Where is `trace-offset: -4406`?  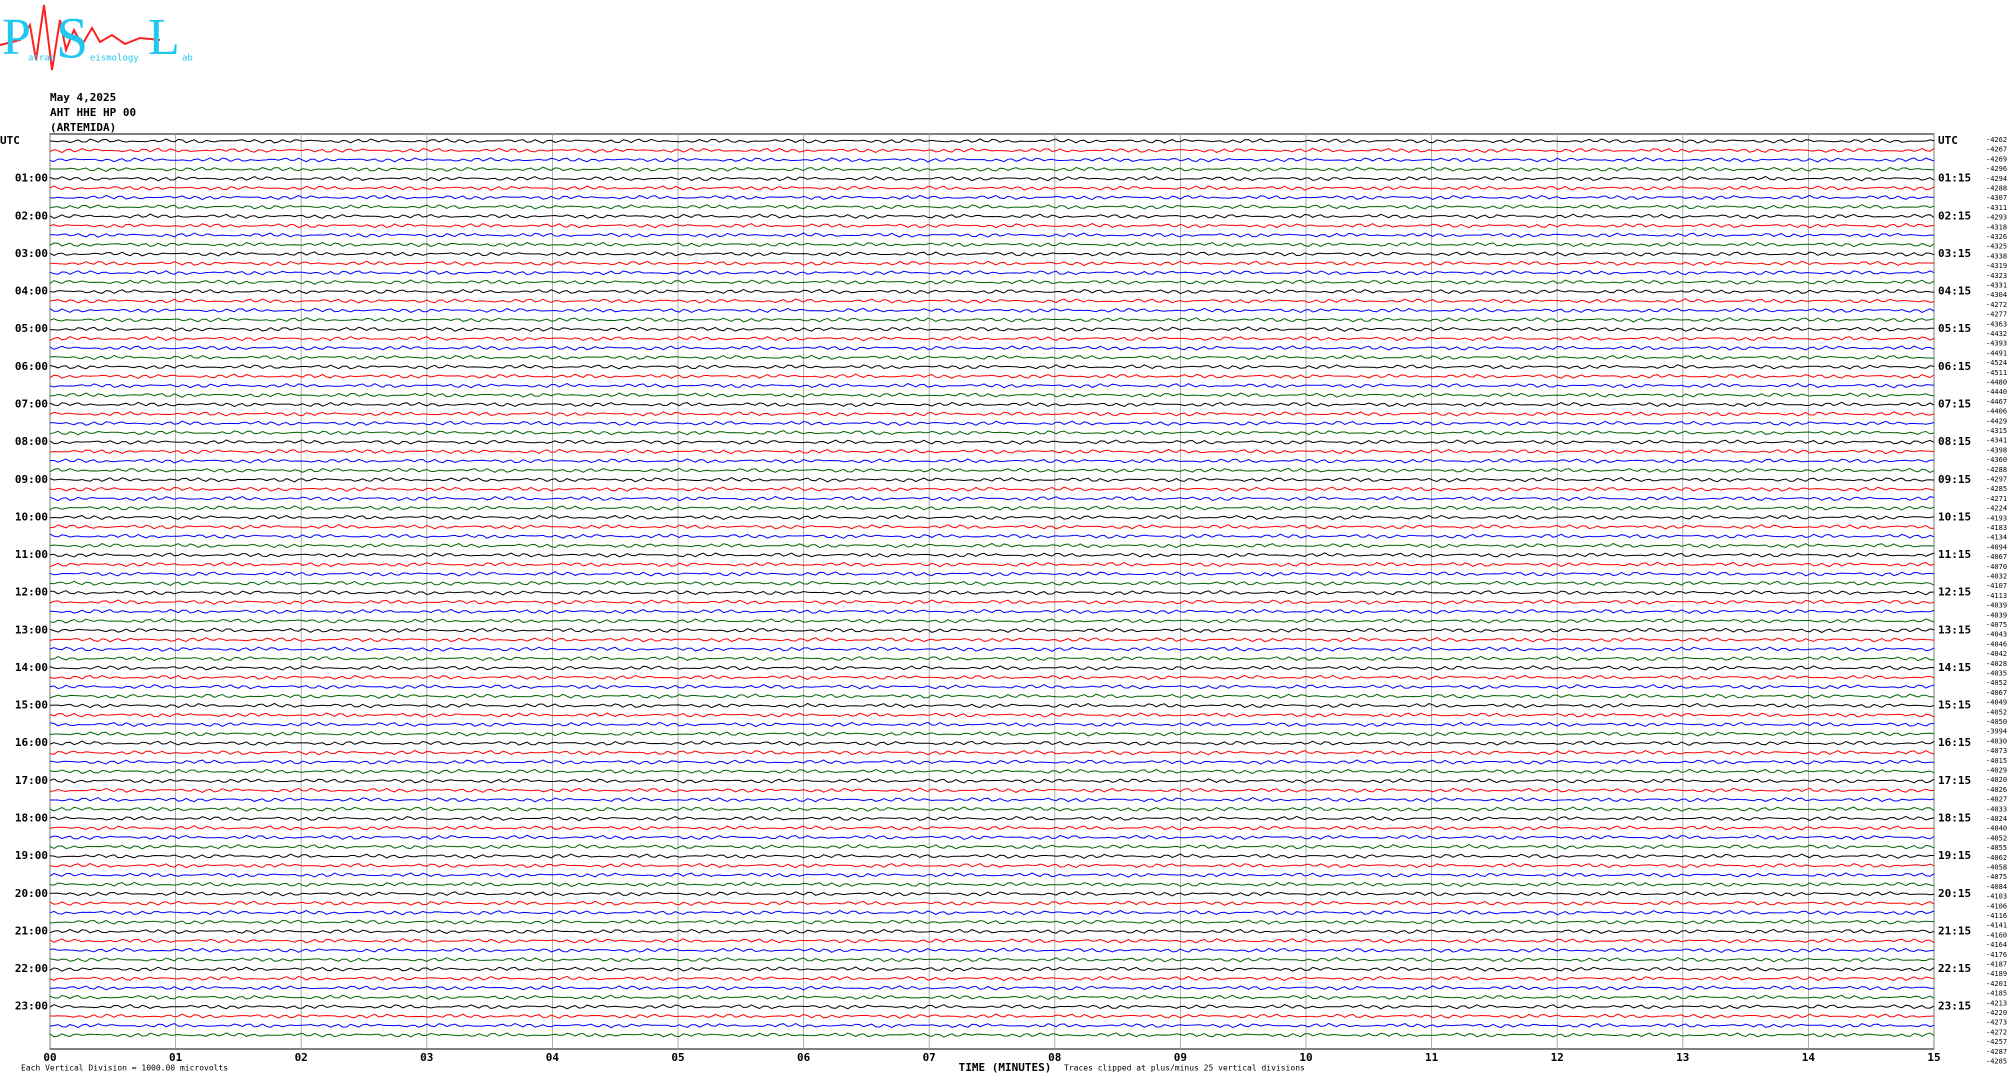
trace-offset: -4406 is located at coordinates (1996, 412).